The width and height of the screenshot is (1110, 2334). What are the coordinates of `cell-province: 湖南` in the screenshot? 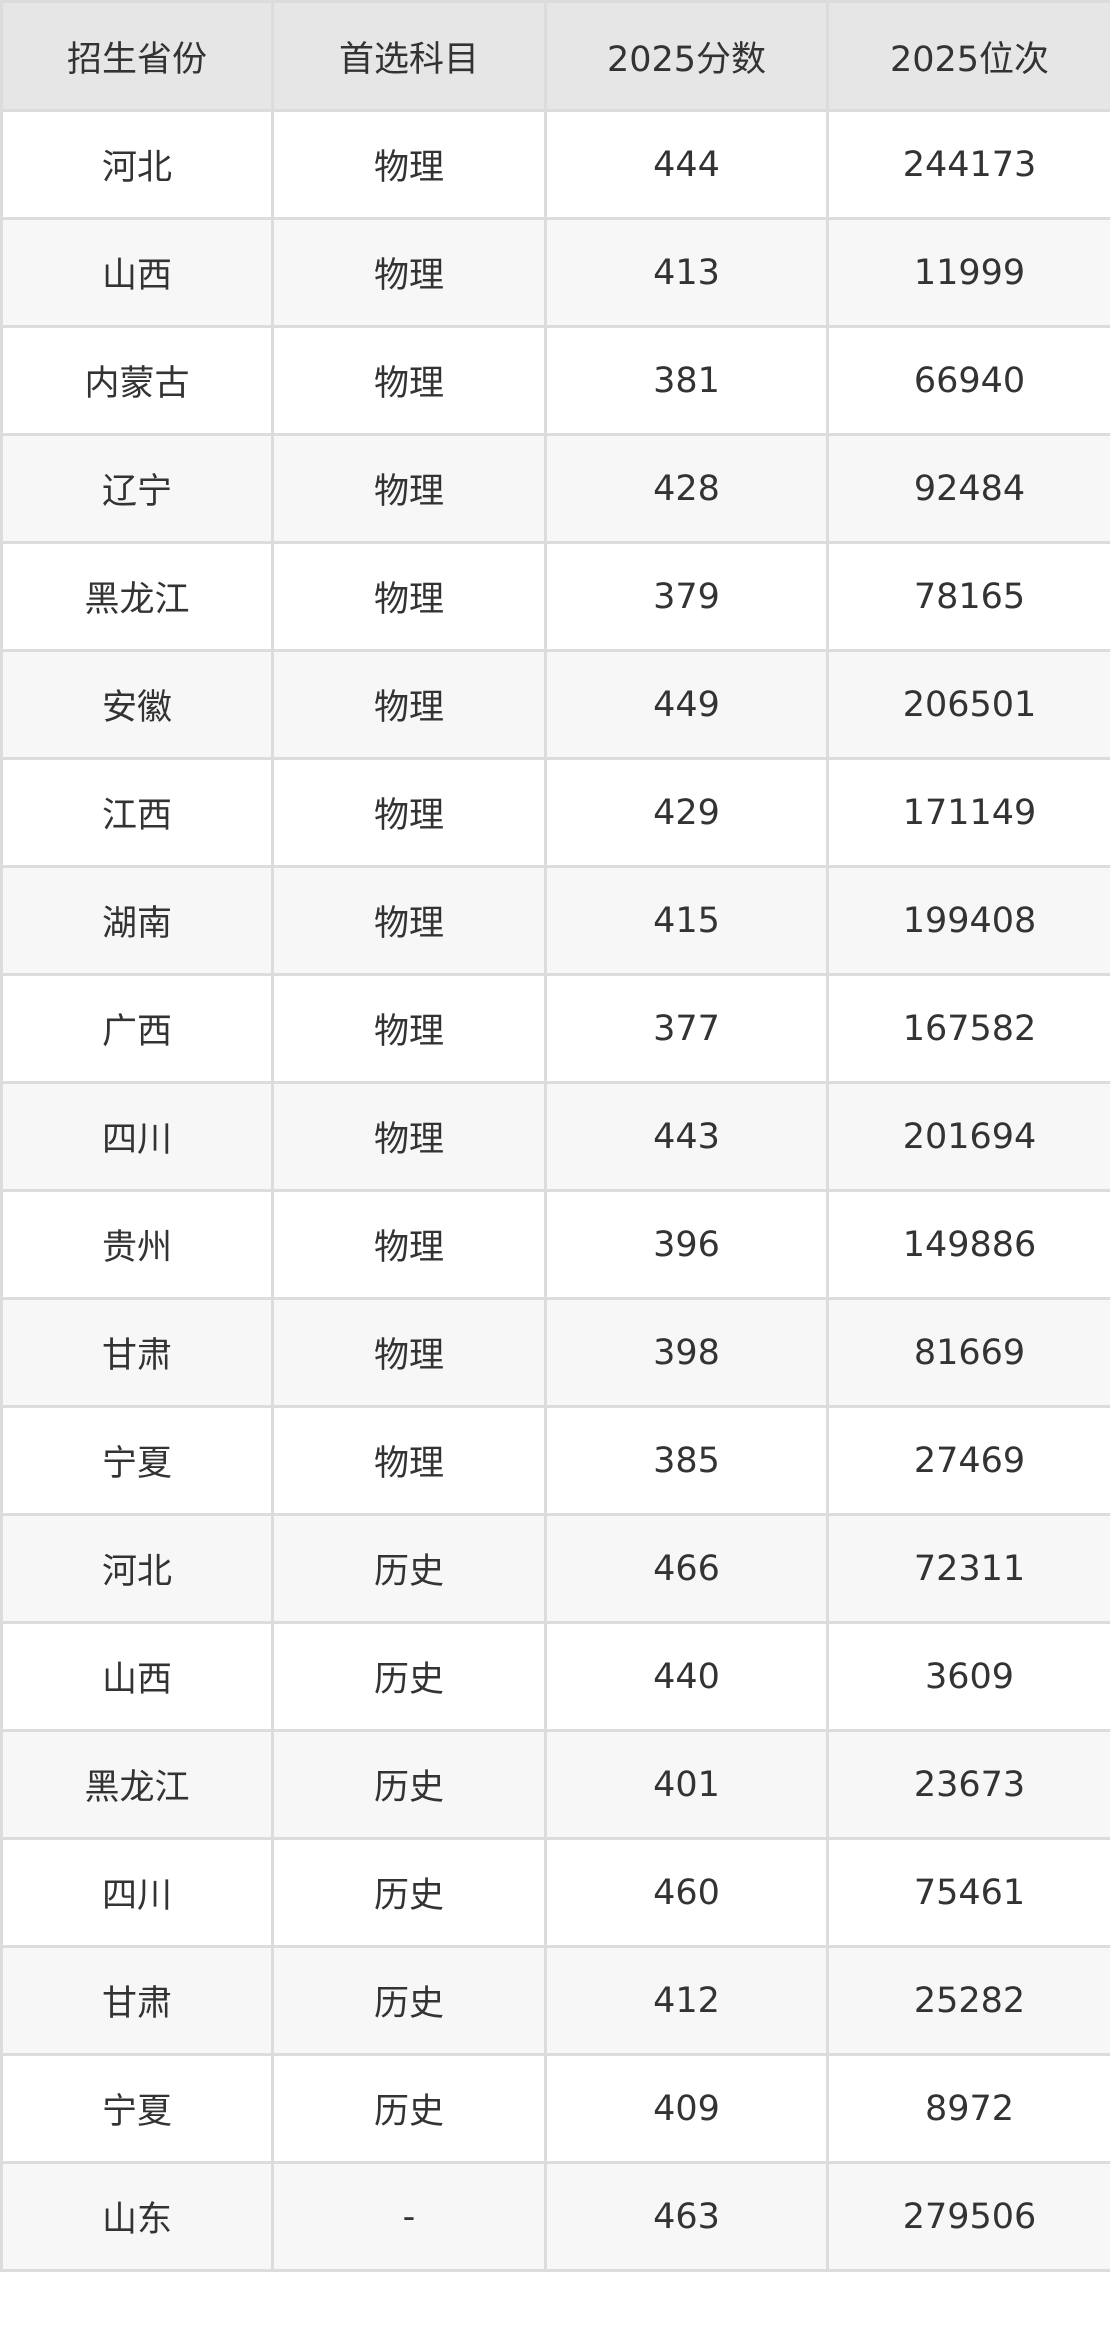 It's located at (137, 920).